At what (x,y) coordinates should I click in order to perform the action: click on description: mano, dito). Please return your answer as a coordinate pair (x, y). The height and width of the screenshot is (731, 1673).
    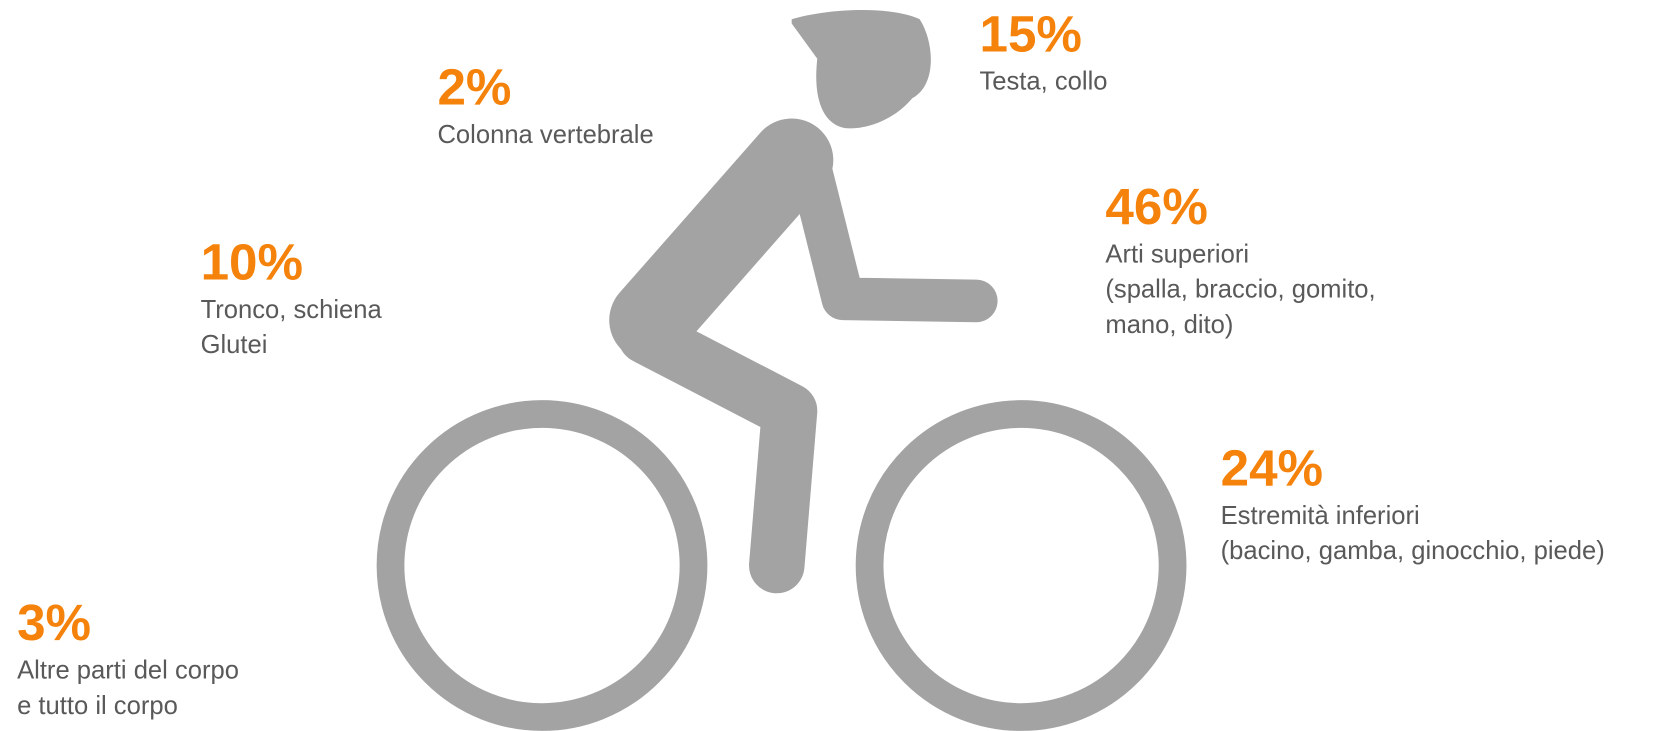
    Looking at the image, I should click on (1169, 325).